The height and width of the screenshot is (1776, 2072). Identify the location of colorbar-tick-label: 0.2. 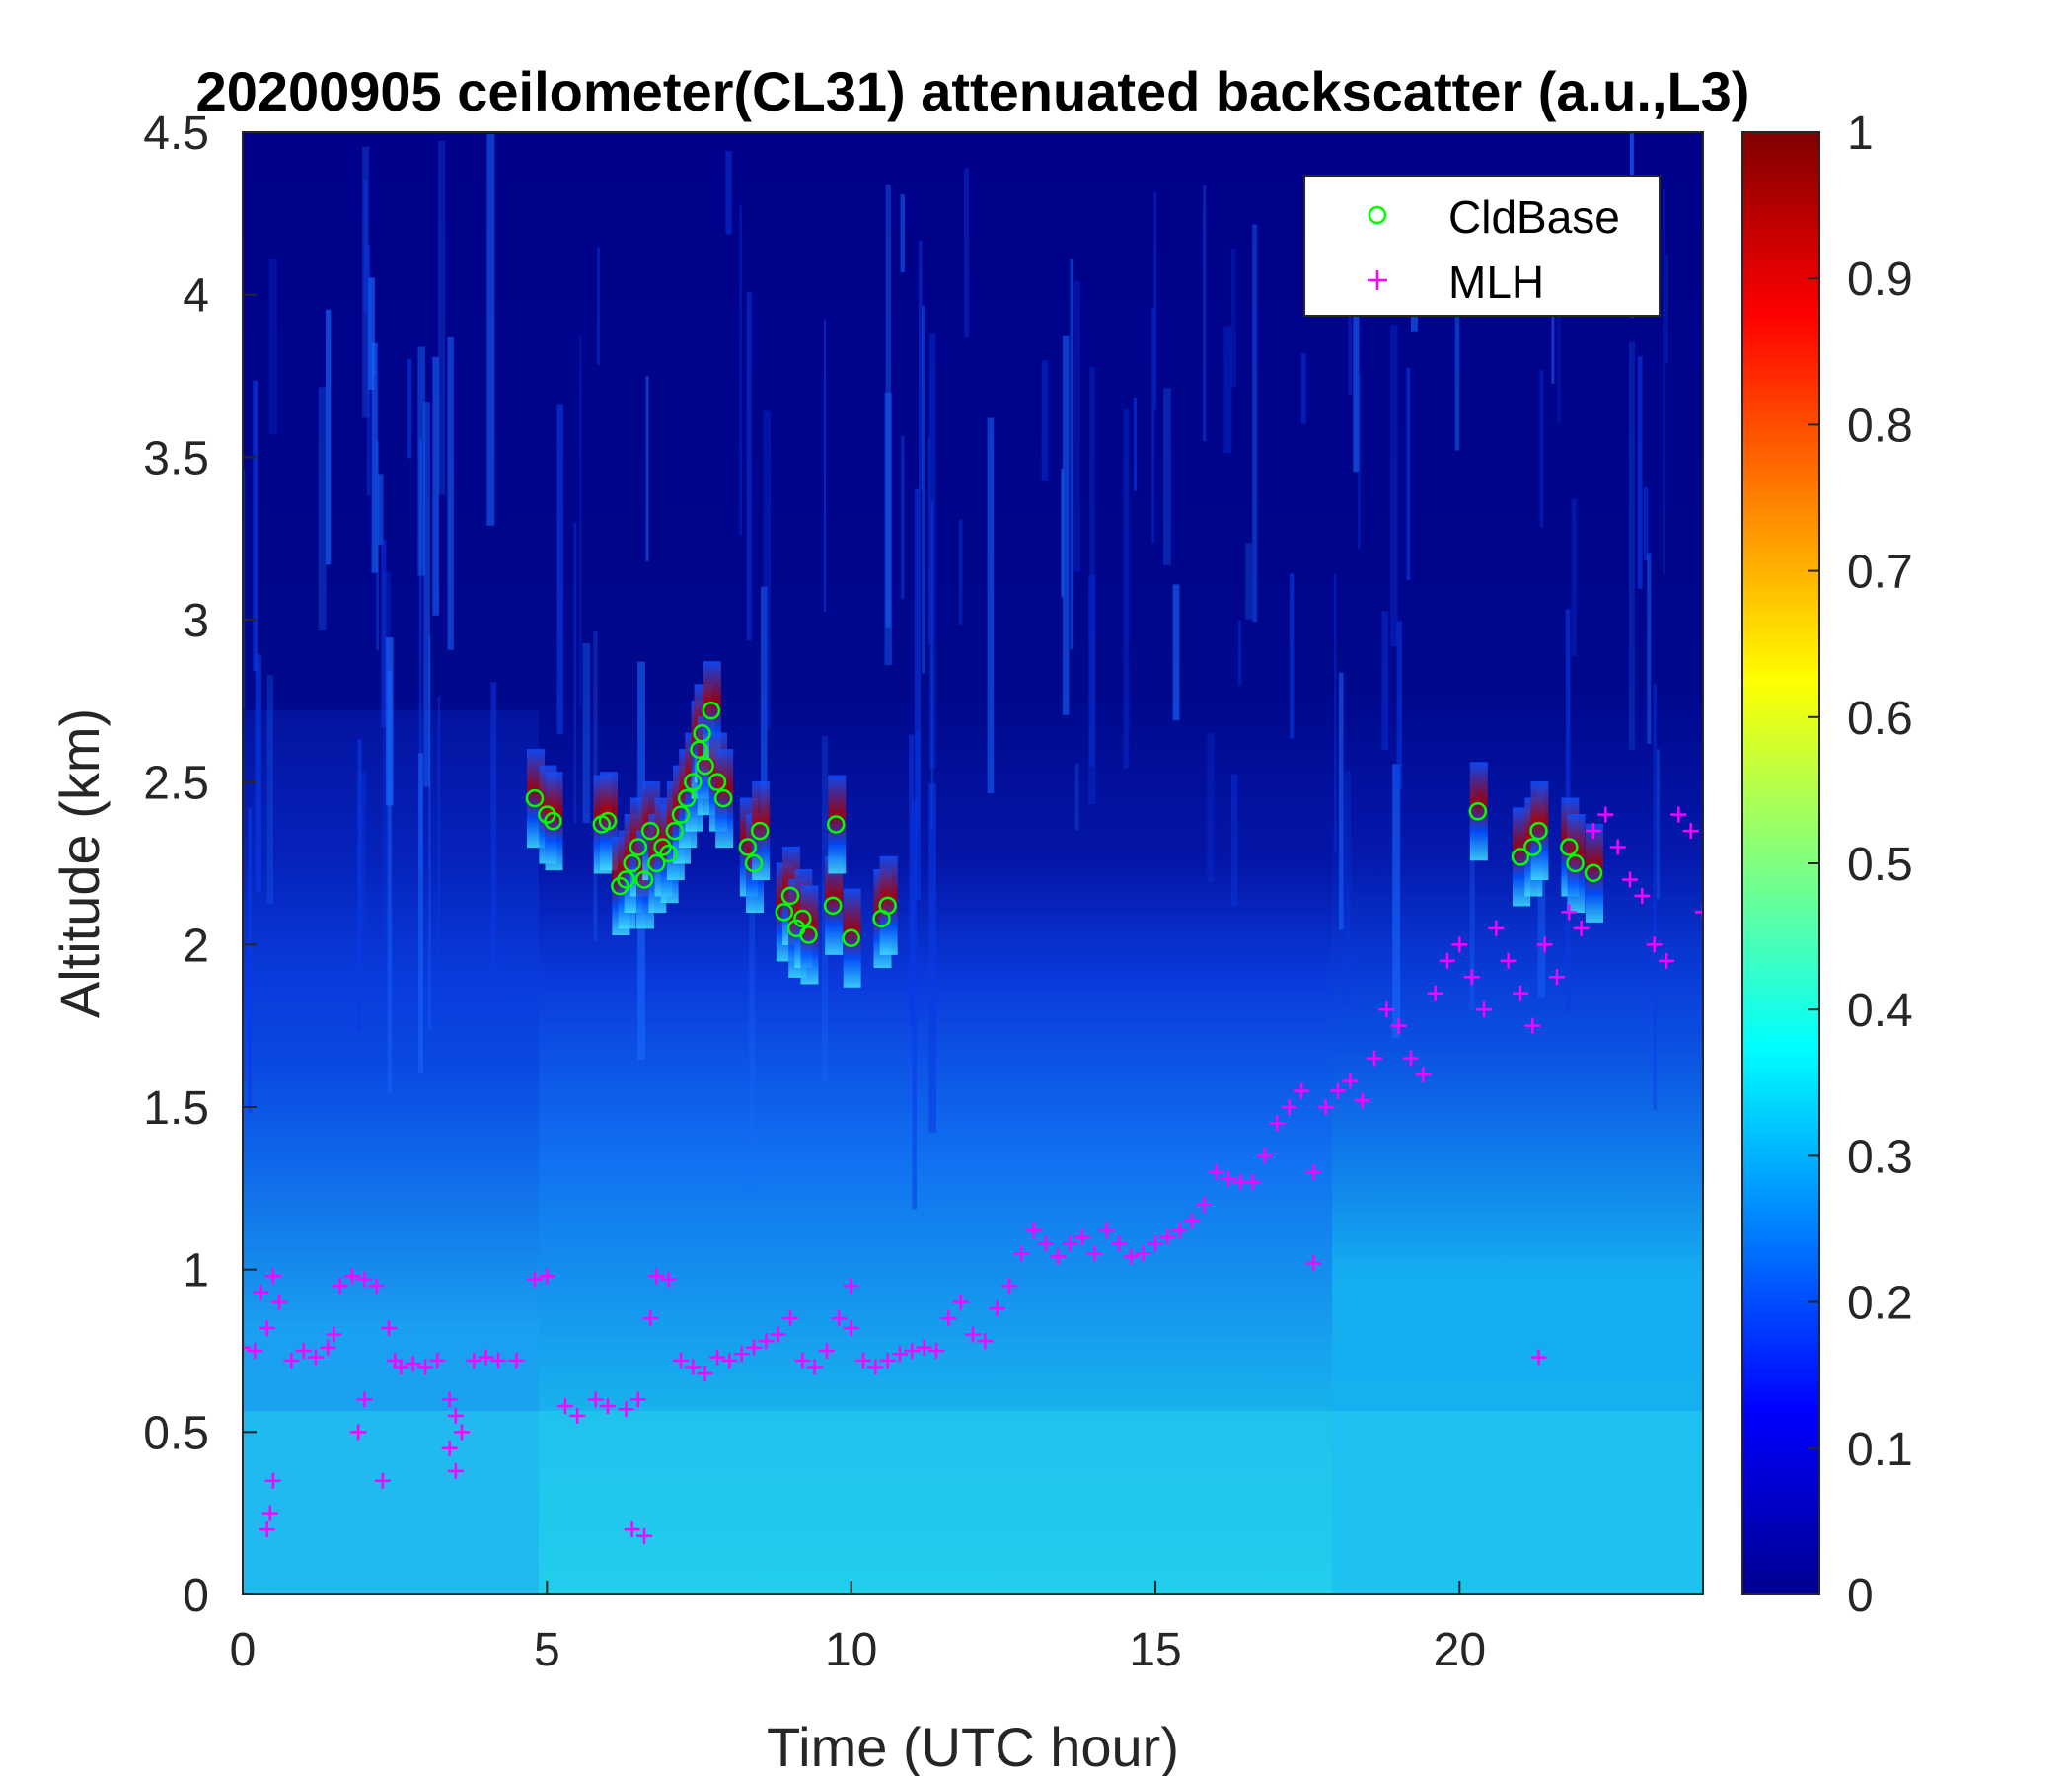
(1880, 1304).